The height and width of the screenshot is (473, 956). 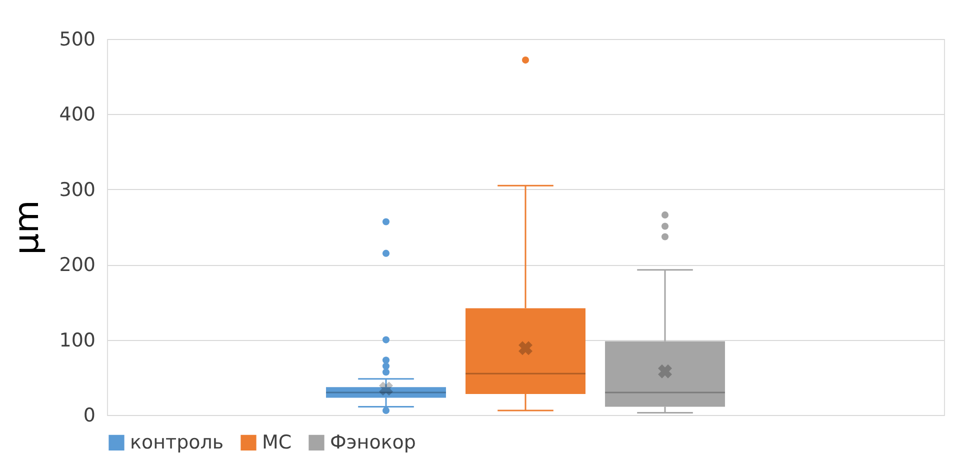 What do you see at coordinates (77, 115) in the screenshot?
I see `y-tick-label: 400` at bounding box center [77, 115].